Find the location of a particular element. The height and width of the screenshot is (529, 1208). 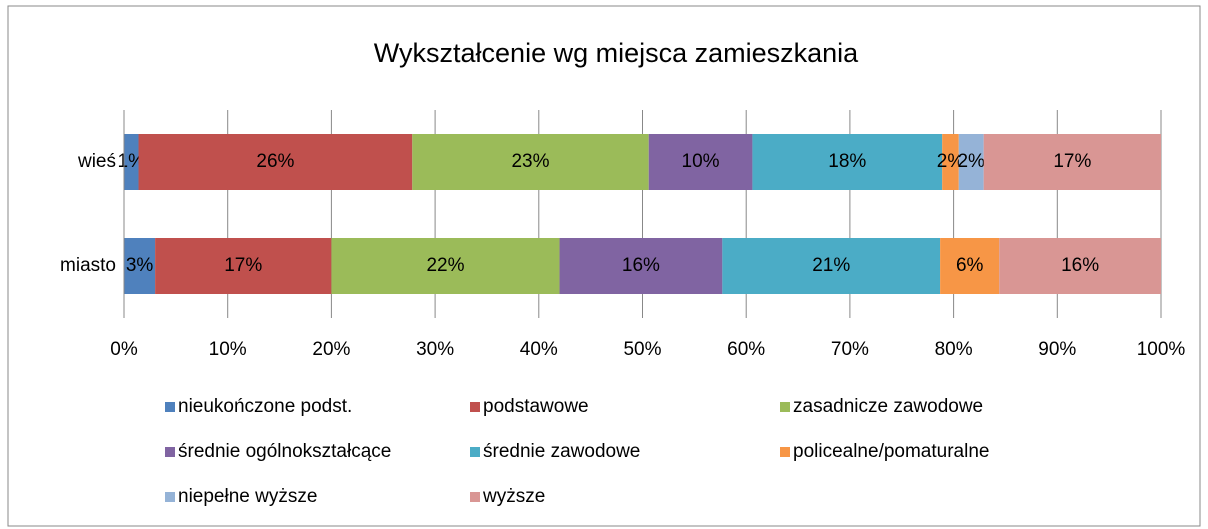

x-tick-label: 40% is located at coordinates (539, 349).